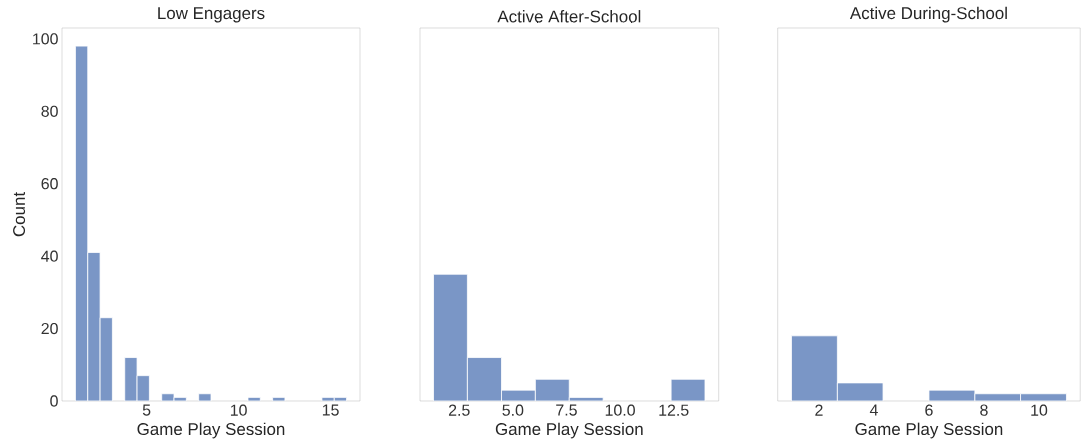 The width and height of the screenshot is (1084, 442). What do you see at coordinates (513, 410) in the screenshot?
I see `x-tick-label: 5.0` at bounding box center [513, 410].